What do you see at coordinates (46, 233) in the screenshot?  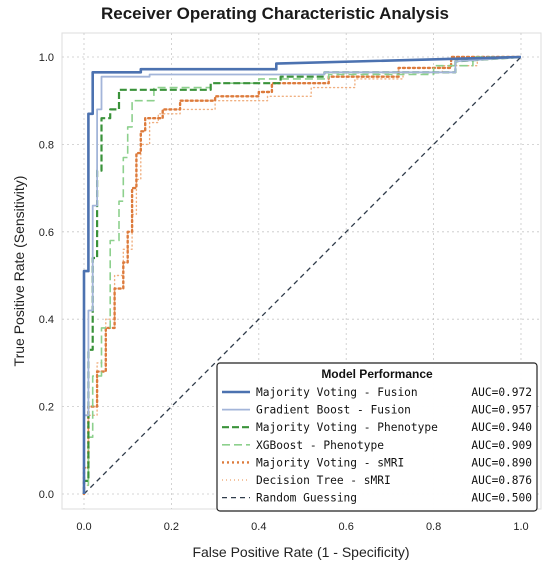 I see `y-tick-label: 0.6` at bounding box center [46, 233].